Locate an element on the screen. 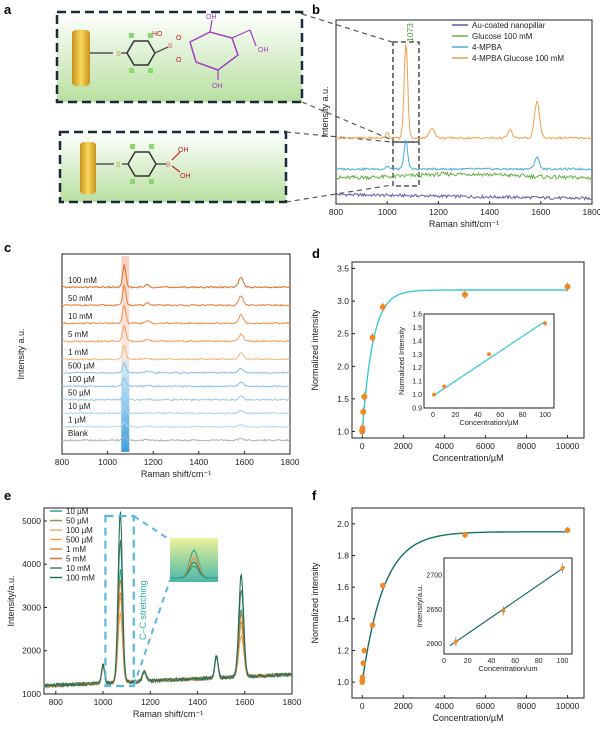 The width and height of the screenshot is (600, 729). connector-lines is located at coordinates (339, 108).